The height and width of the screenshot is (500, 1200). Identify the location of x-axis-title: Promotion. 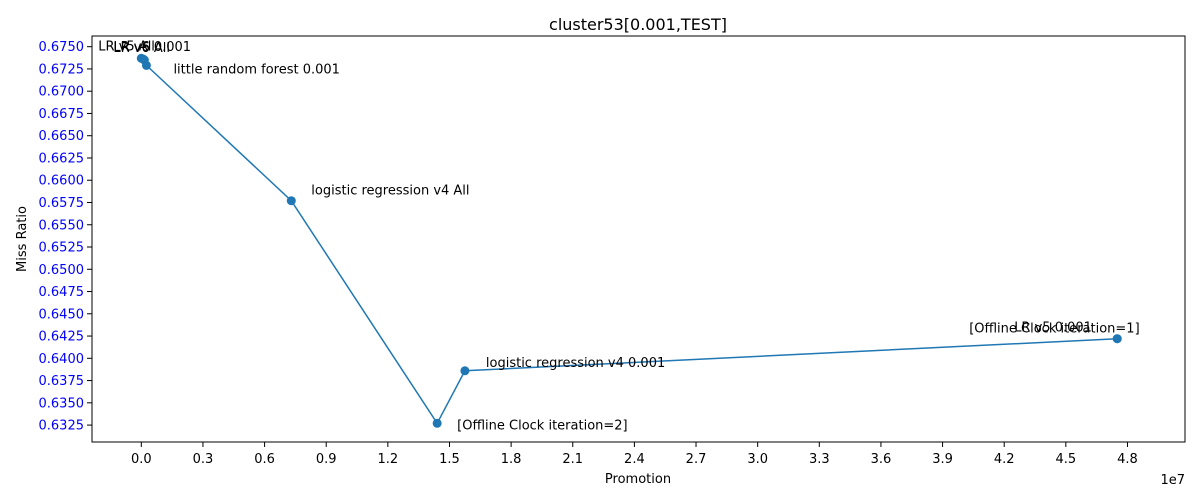
(638, 479).